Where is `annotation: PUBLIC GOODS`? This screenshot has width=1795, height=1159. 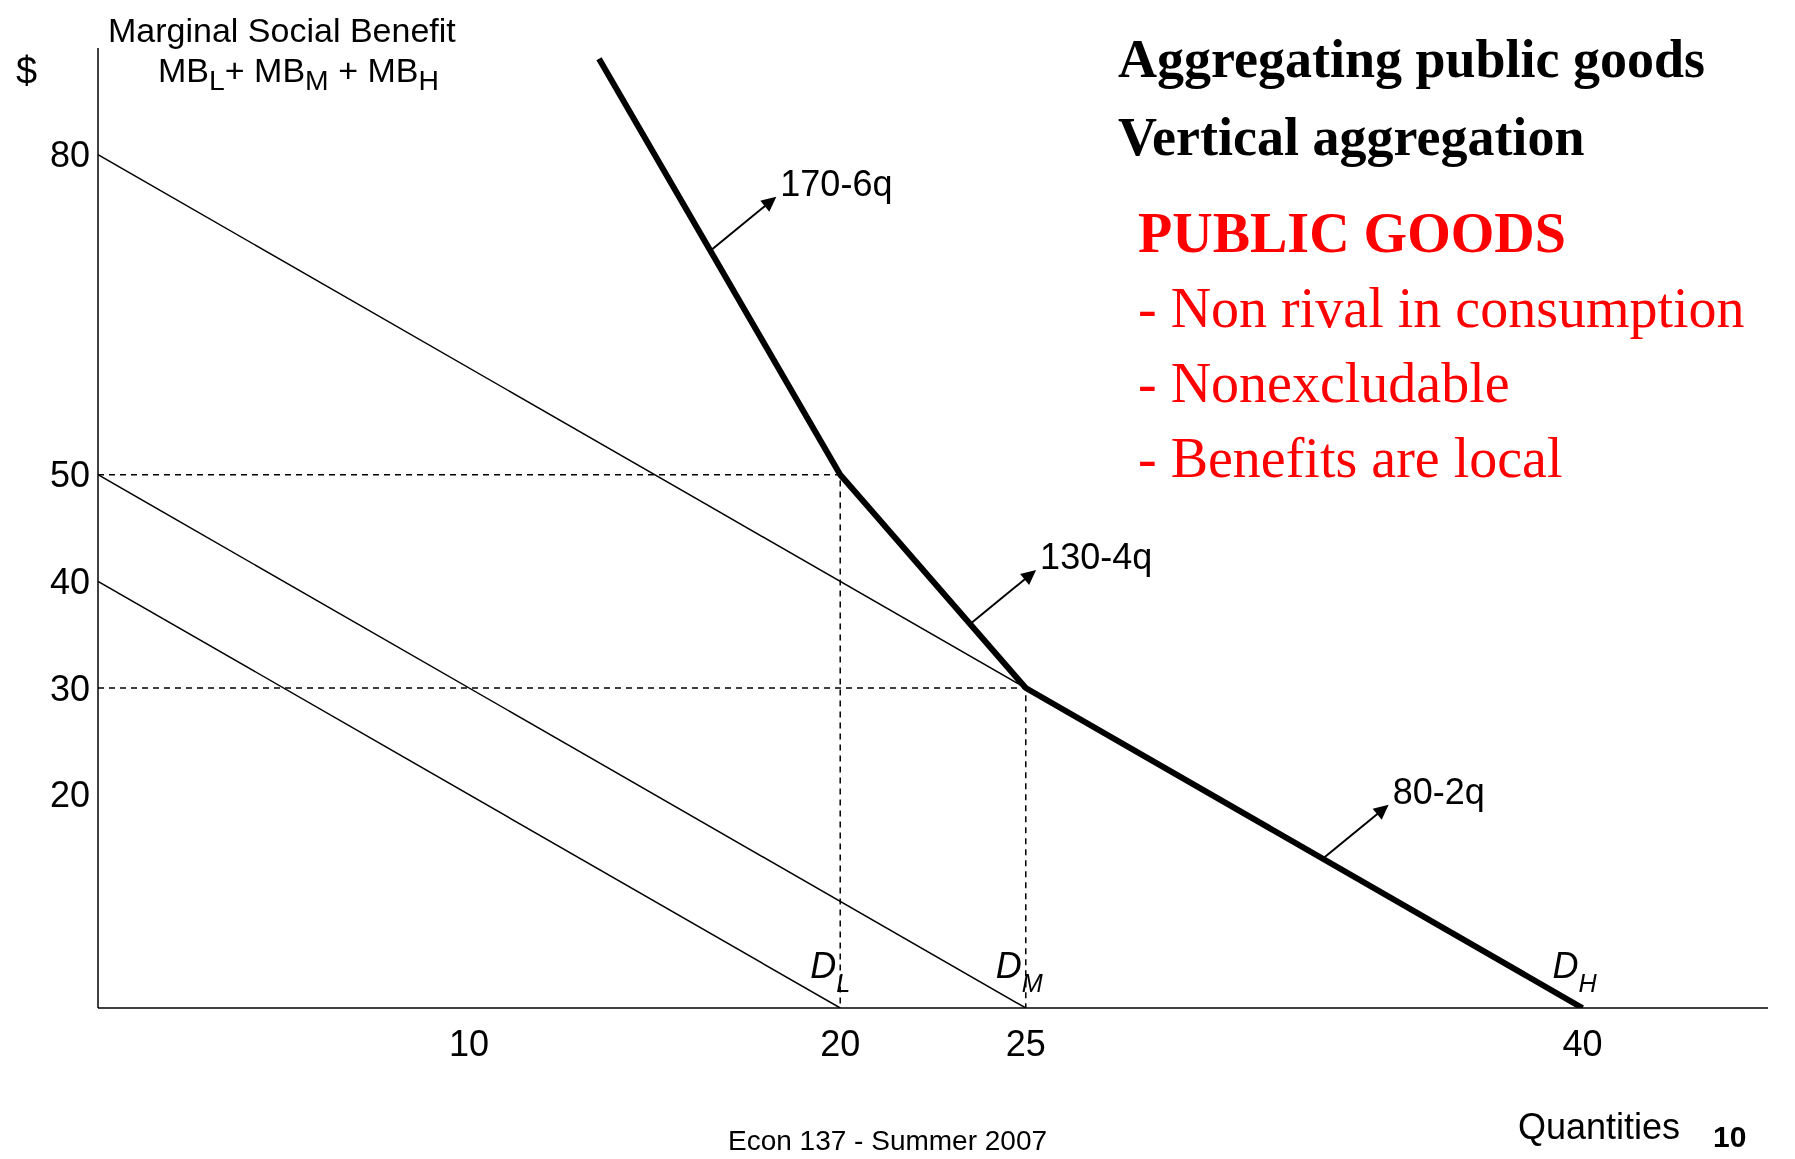 annotation: PUBLIC GOODS is located at coordinates (1352, 233).